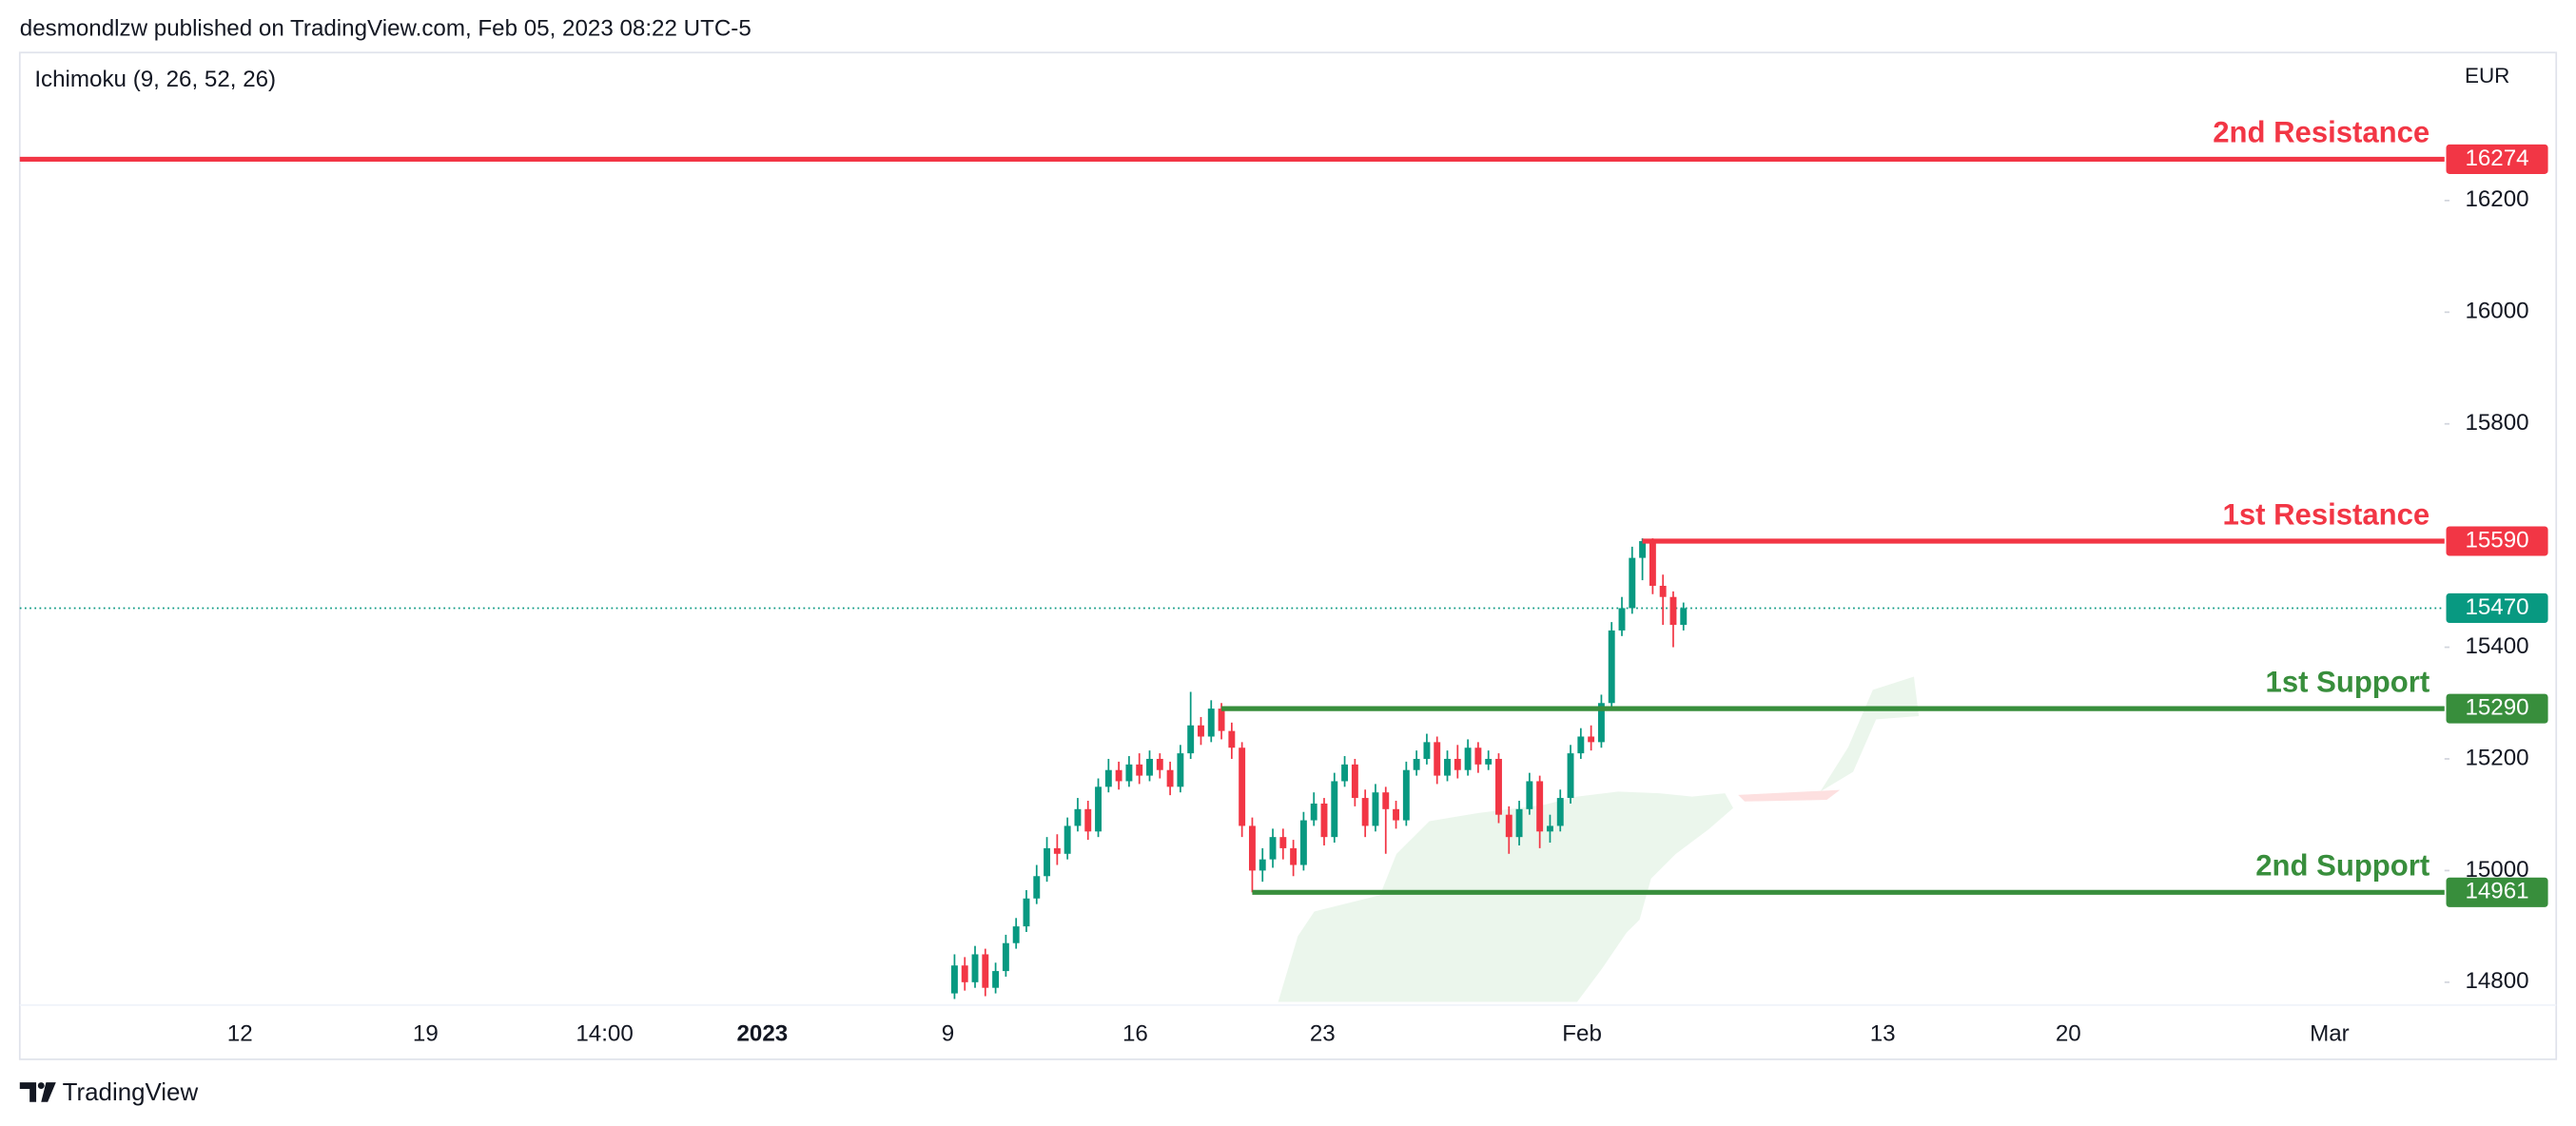 This screenshot has height=1126, width=2576. What do you see at coordinates (38, 1092) in the screenshot?
I see `footer-logo` at bounding box center [38, 1092].